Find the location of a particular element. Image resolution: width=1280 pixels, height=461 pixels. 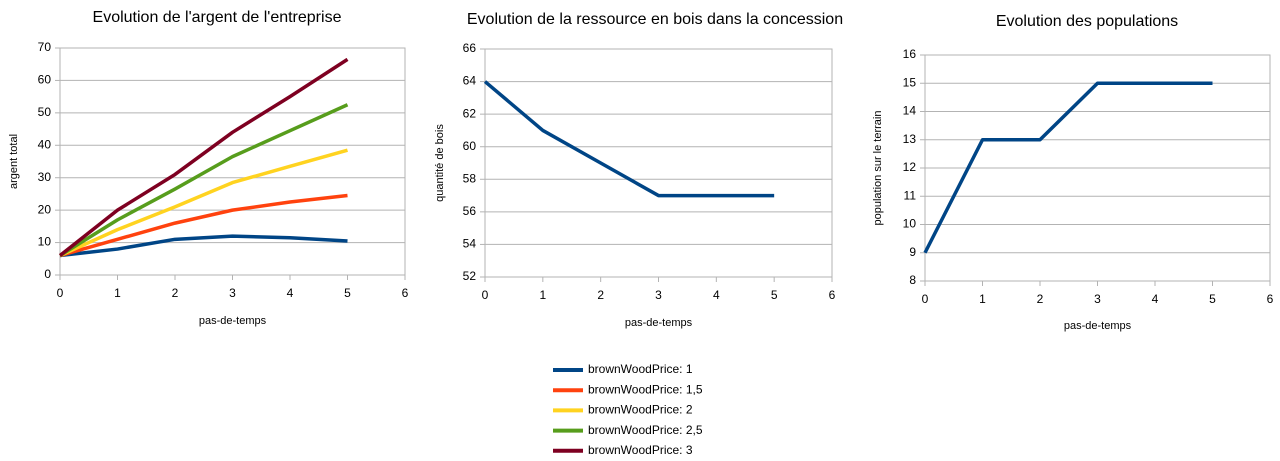

y-tick-label: 0 is located at coordinates (47, 274).